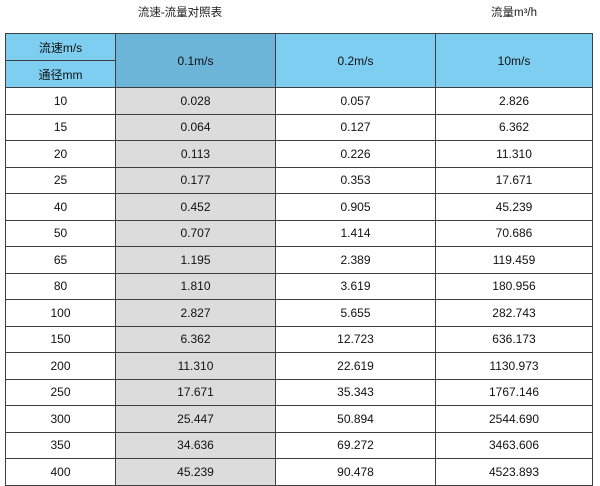 The image size is (600, 486). Describe the element at coordinates (514, 339) in the screenshot. I see `cell-v10: 636.173` at that location.